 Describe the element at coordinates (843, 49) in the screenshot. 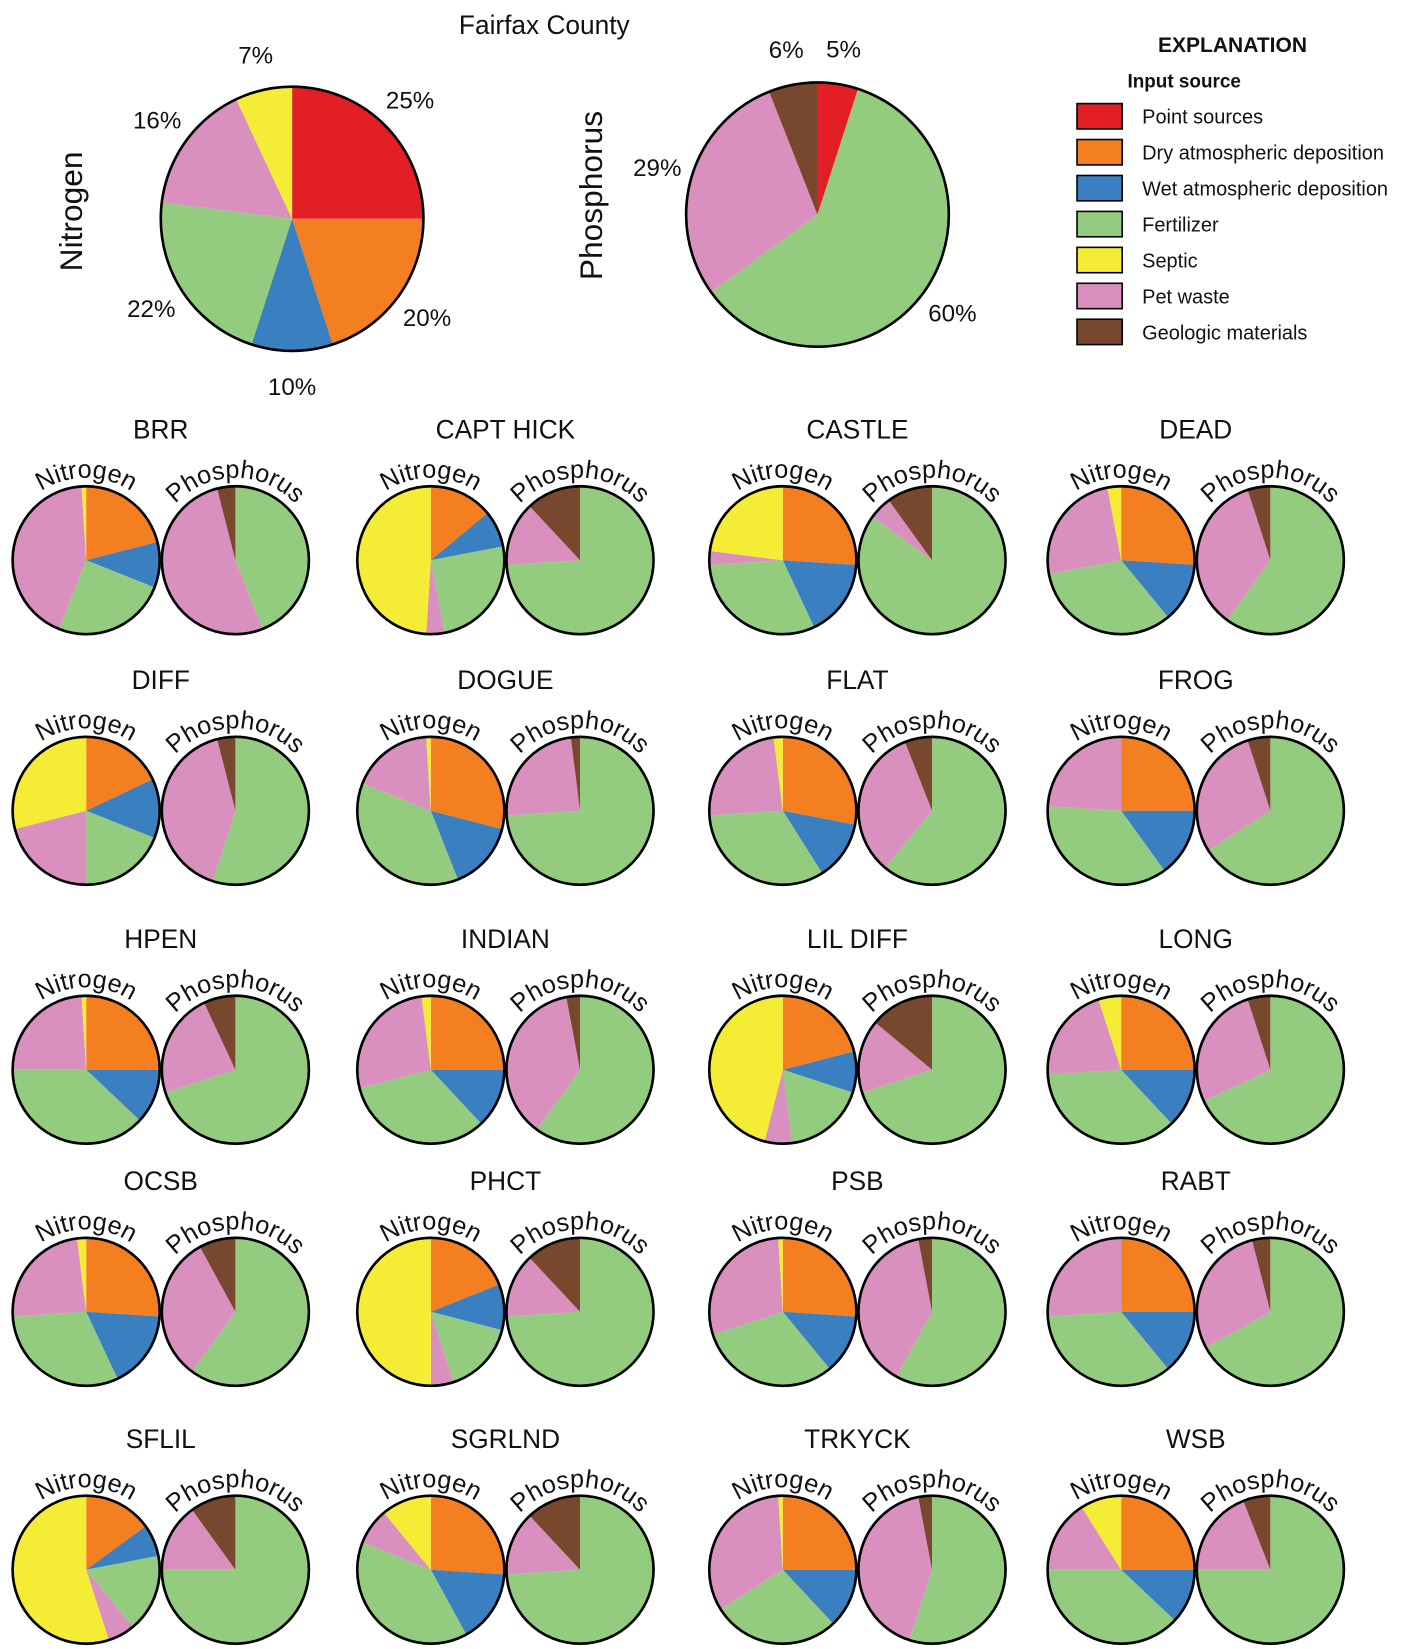

I see `data-label: 5%` at that location.